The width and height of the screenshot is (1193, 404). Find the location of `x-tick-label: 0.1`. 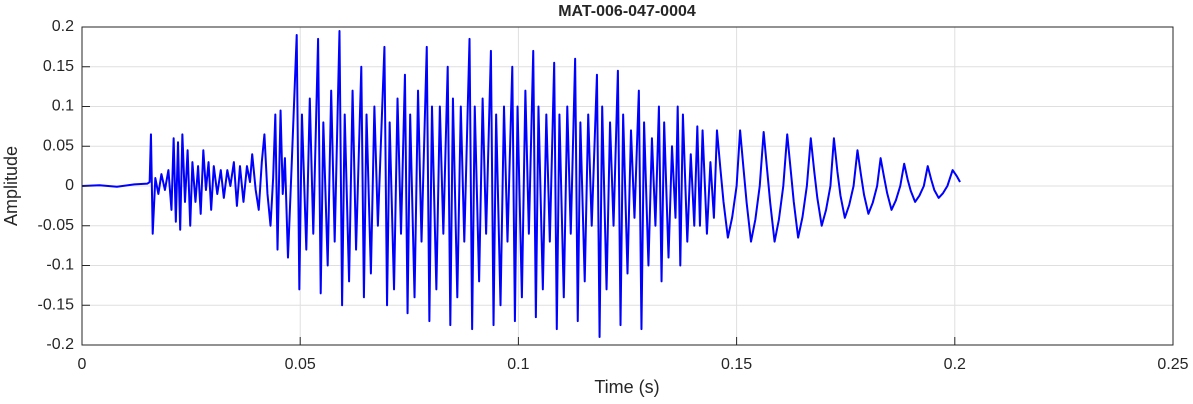

x-tick-label: 0.1 is located at coordinates (518, 364).